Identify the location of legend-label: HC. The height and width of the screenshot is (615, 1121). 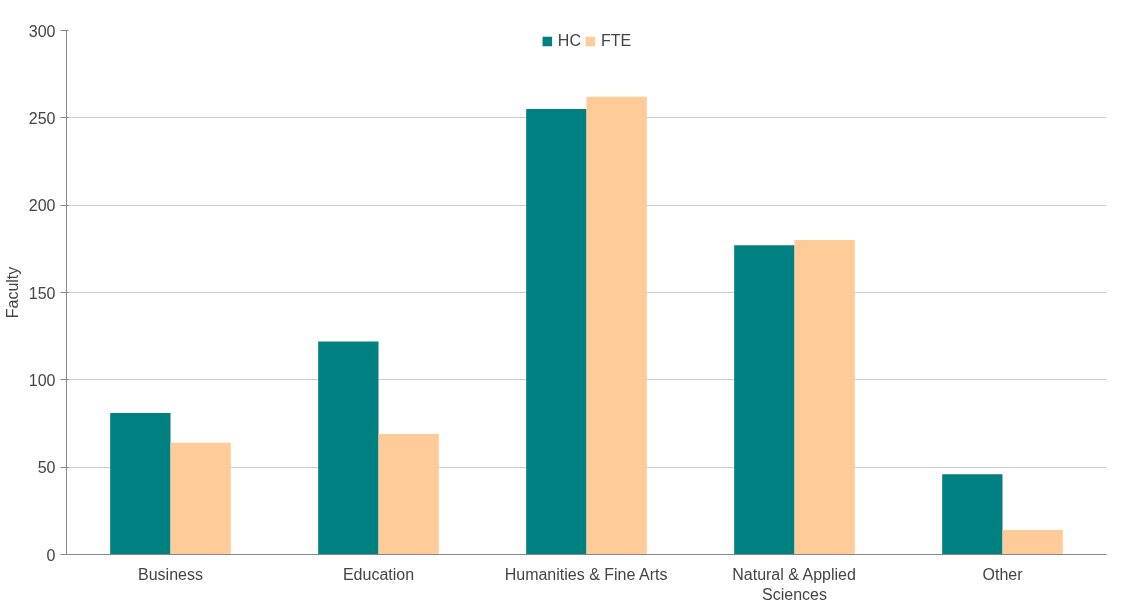
(569, 41).